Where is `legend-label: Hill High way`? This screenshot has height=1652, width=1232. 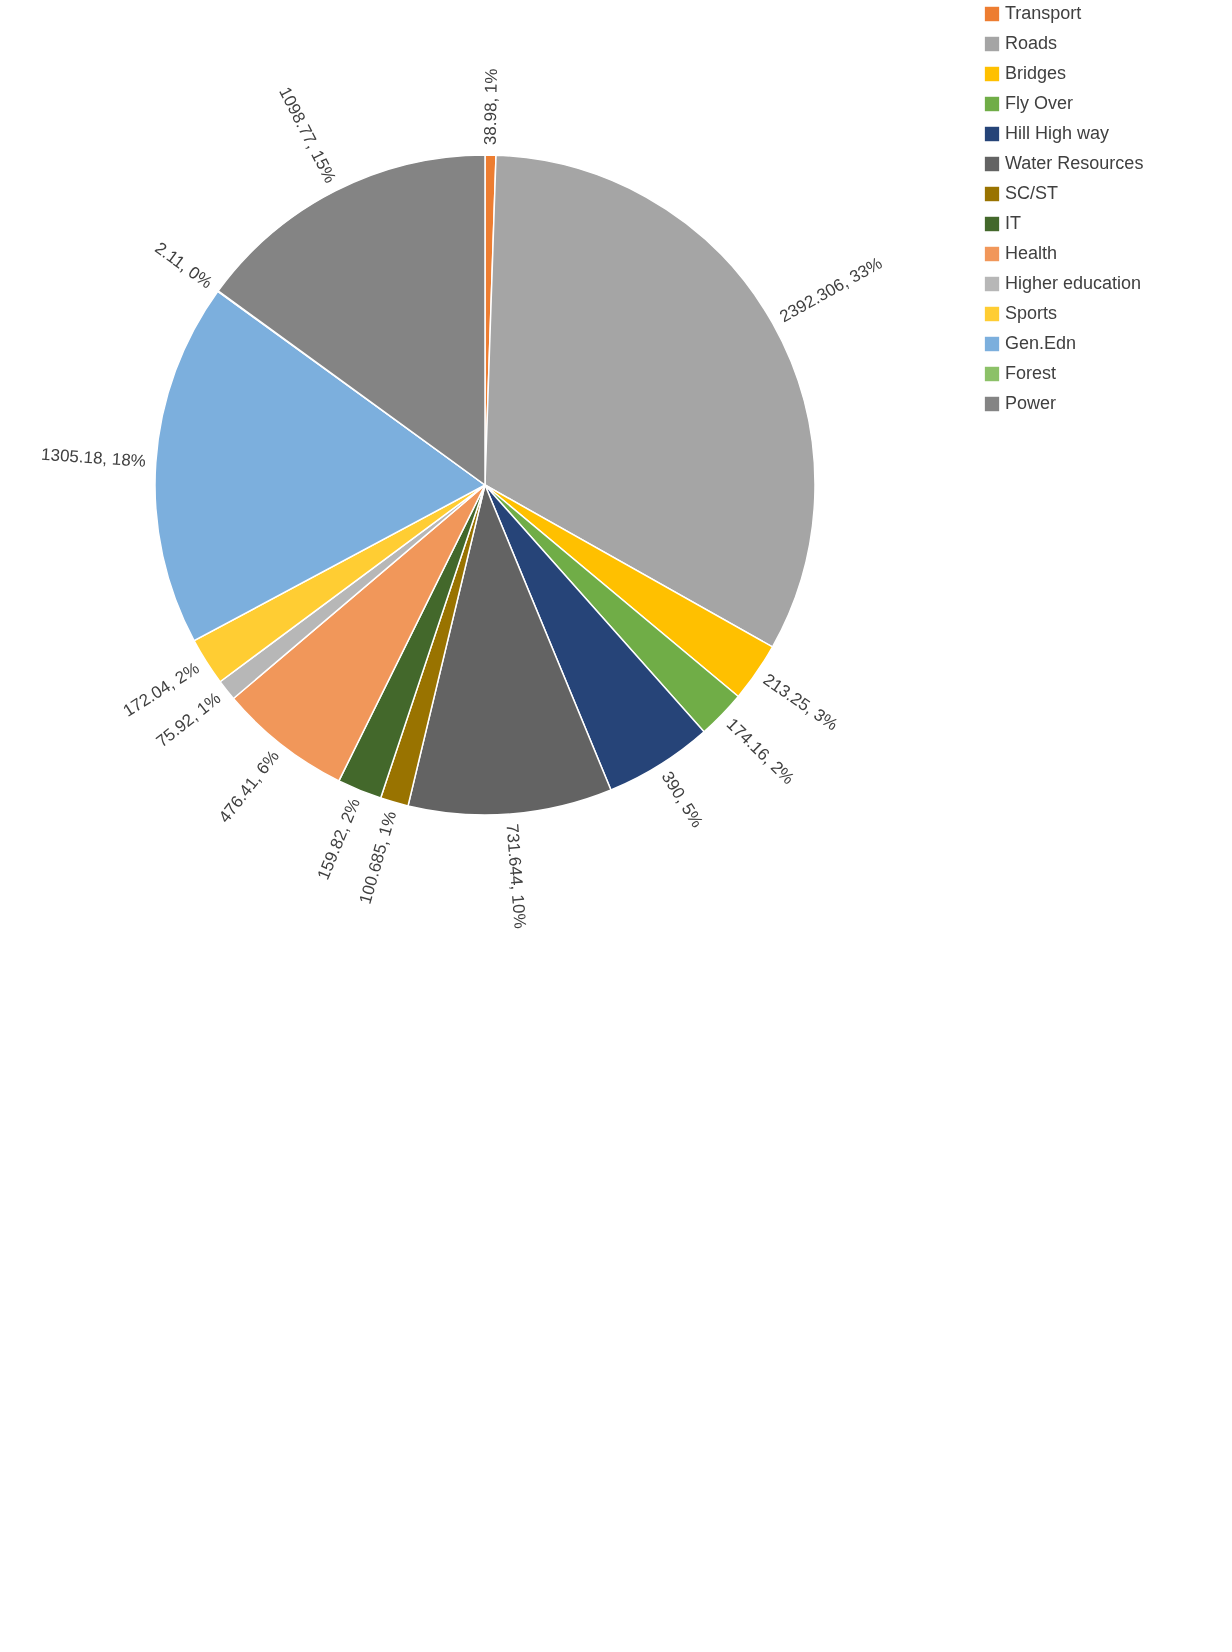
legend-label: Hill High way is located at coordinates (1057, 133).